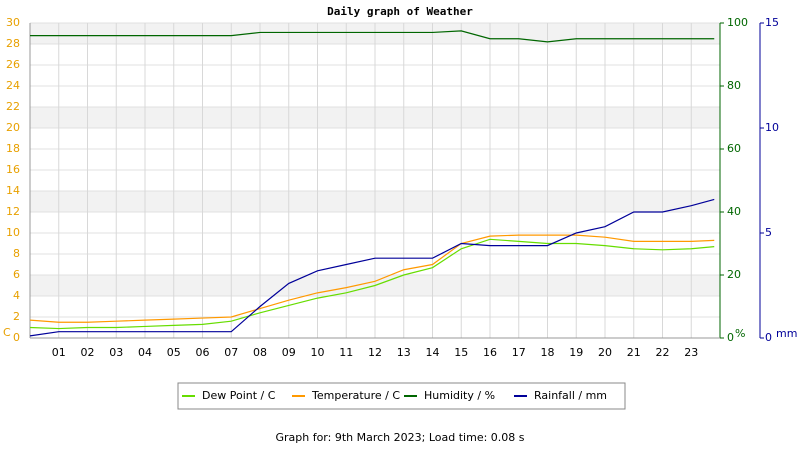 The width and height of the screenshot is (800, 450). I want to click on x-tick-label: 21, so click(634, 352).